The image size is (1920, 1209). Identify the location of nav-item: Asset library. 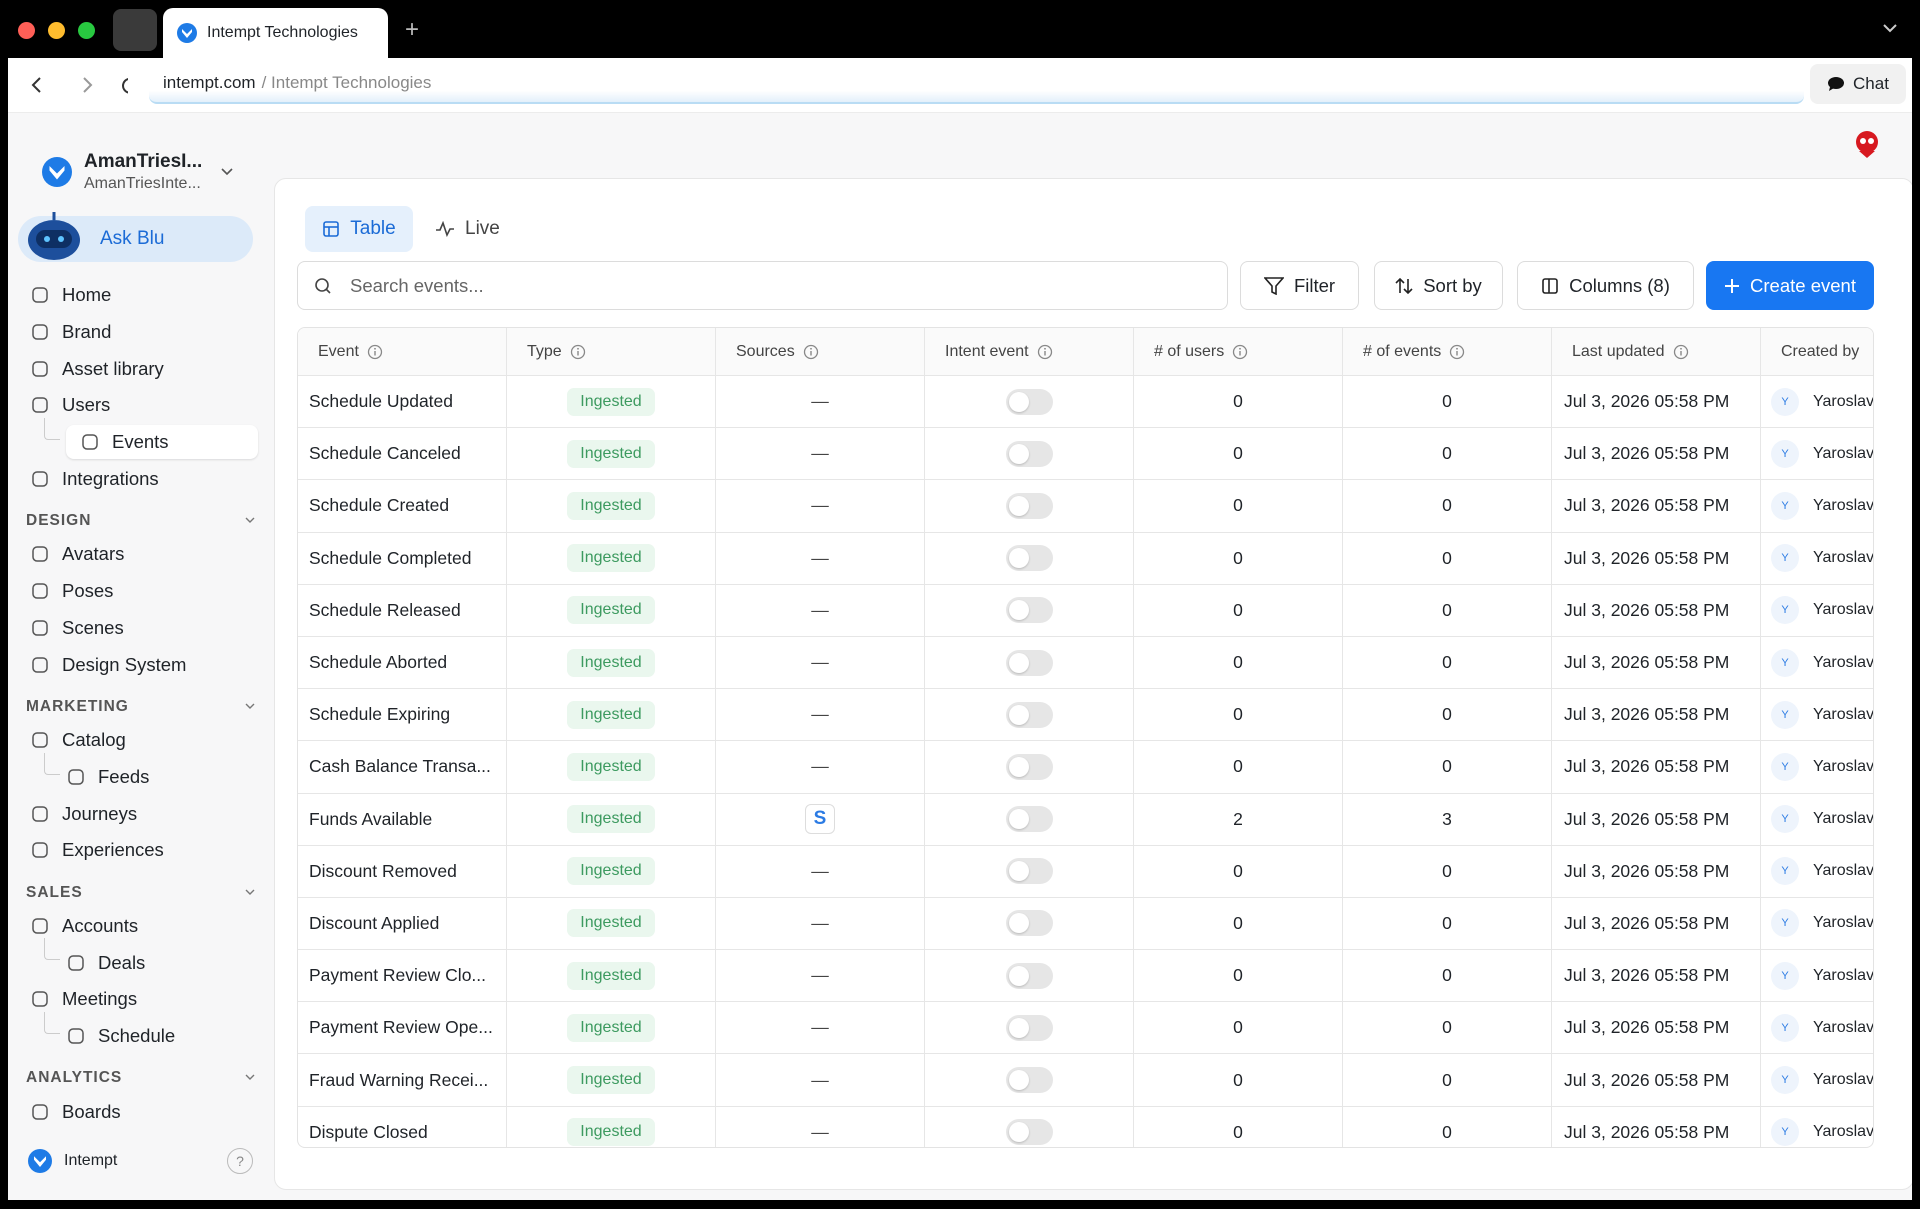
(139, 368).